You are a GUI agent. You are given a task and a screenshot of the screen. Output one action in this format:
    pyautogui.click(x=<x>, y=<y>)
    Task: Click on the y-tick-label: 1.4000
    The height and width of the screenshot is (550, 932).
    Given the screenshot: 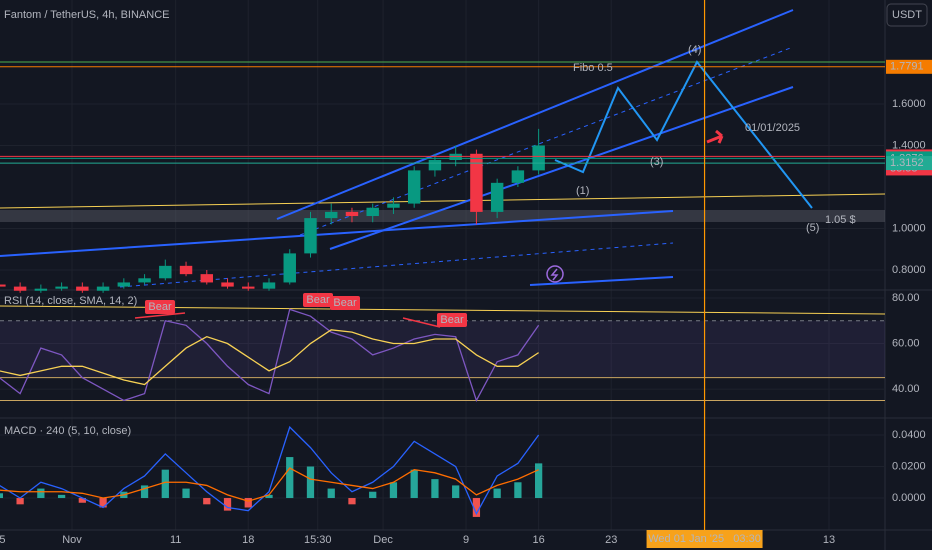 What is the action you would take?
    pyautogui.click(x=909, y=145)
    